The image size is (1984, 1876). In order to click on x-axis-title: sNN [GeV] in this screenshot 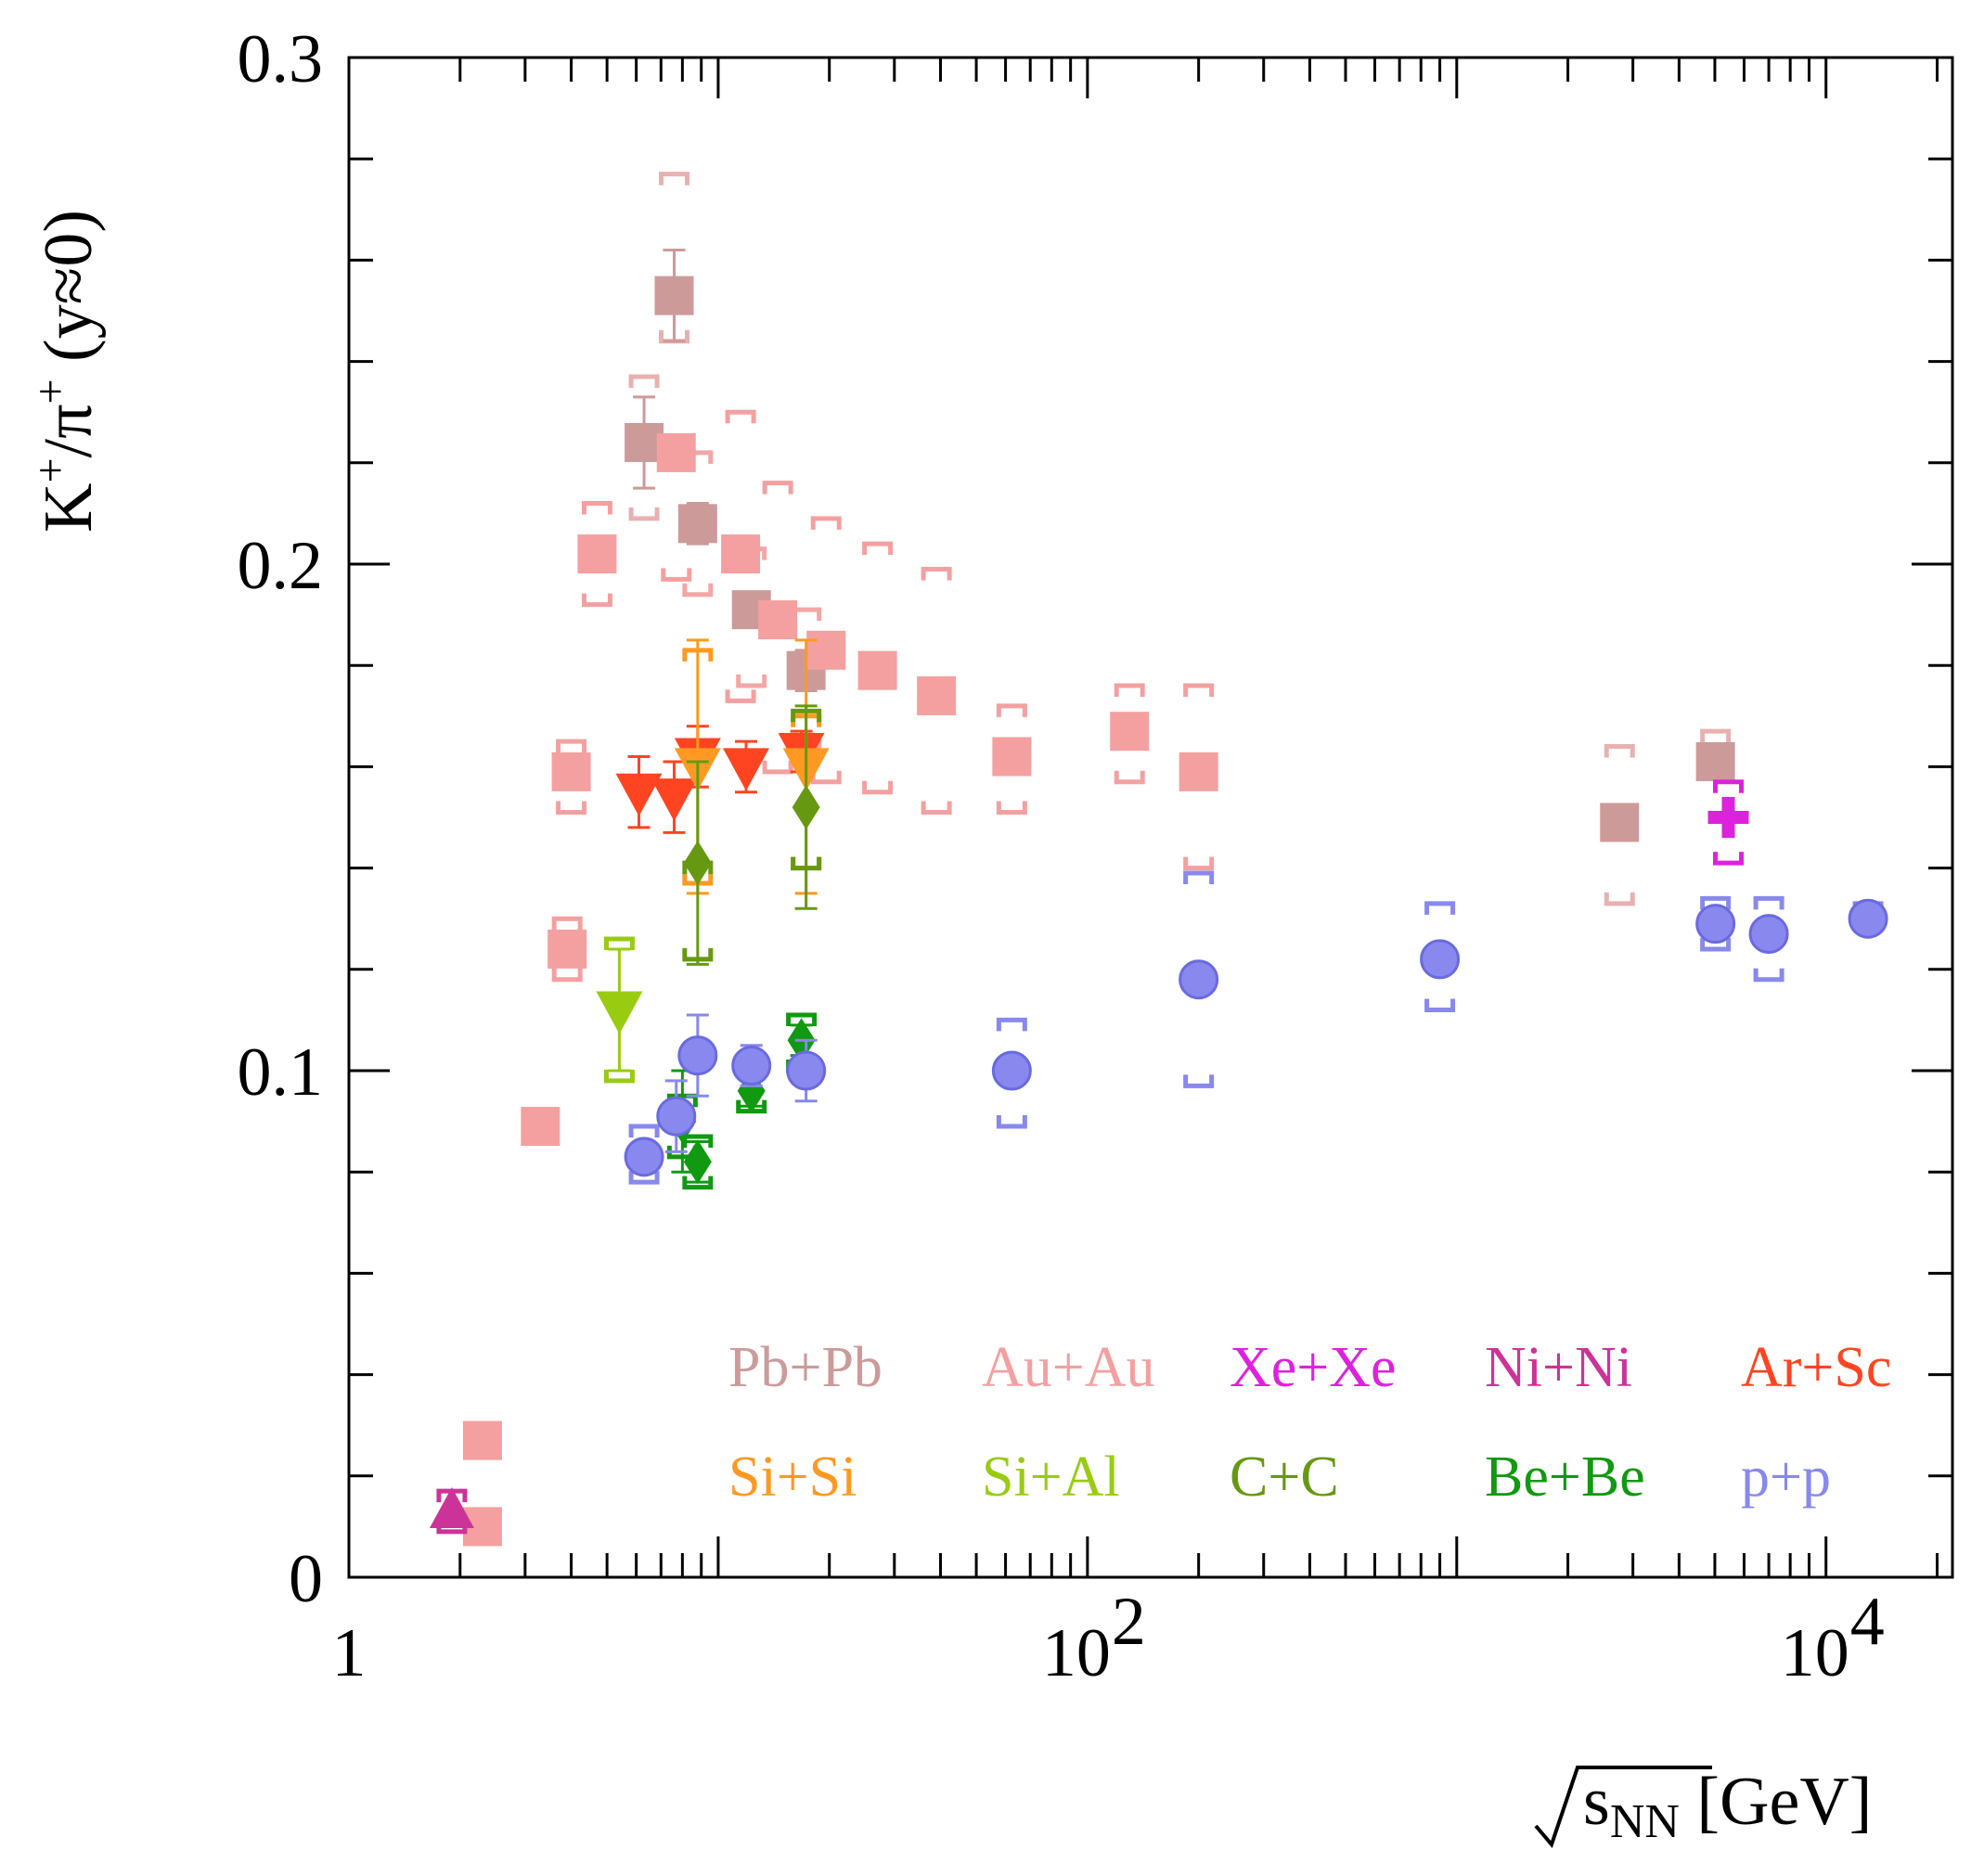, I will do `click(1703, 1806)`.